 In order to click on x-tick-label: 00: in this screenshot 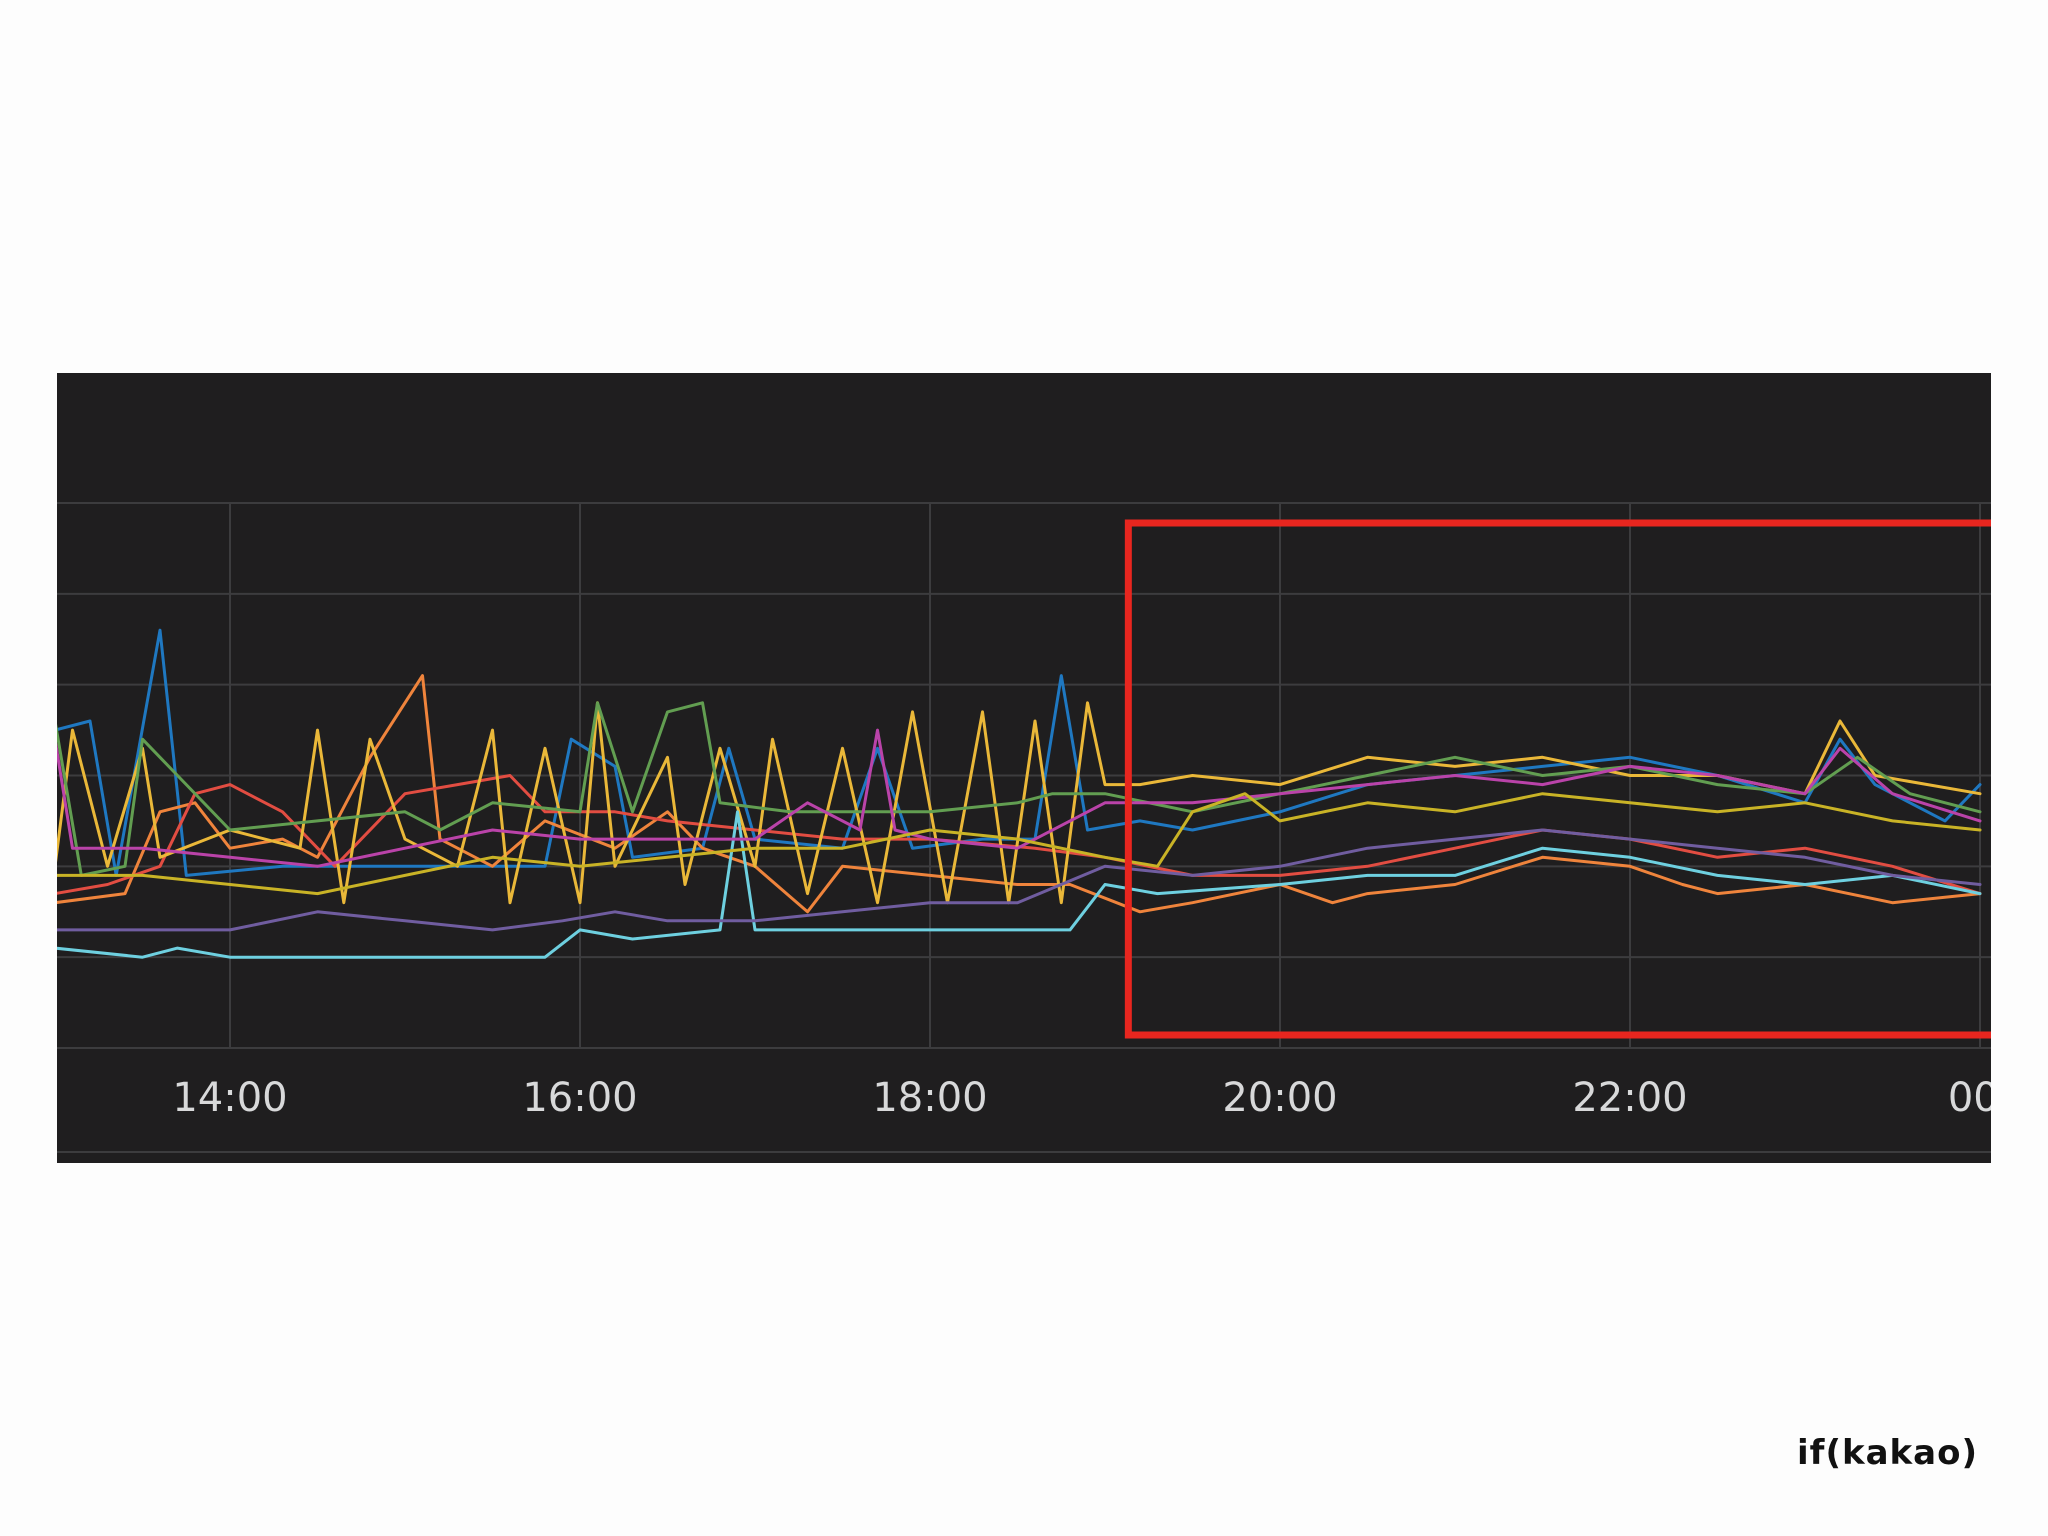, I will do `click(1969, 1098)`.